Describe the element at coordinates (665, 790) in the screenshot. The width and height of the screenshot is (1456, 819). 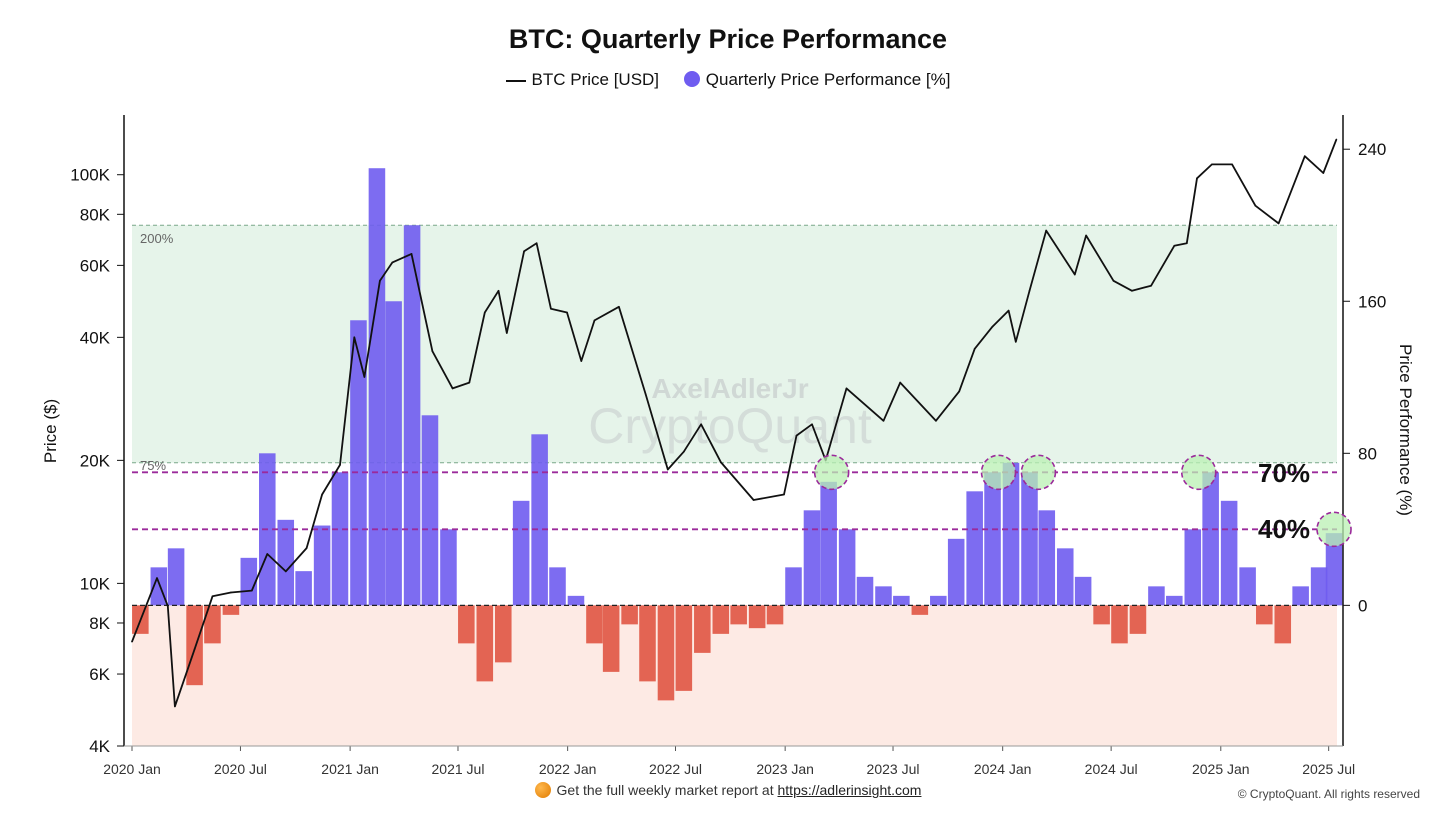
I see `footer-text: Get the full weekly market report at` at that location.